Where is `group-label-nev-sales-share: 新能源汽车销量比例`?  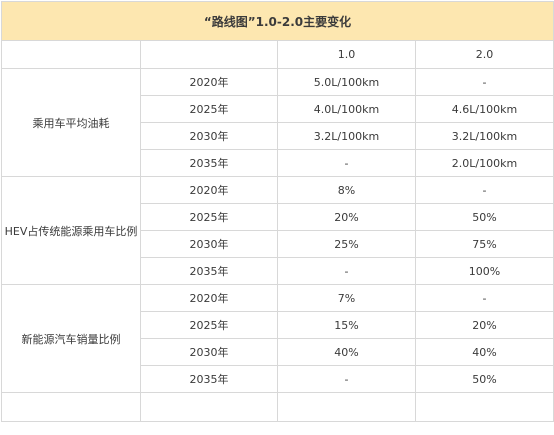
group-label-nev-sales-share: 新能源汽车销量比例 is located at coordinates (71, 338).